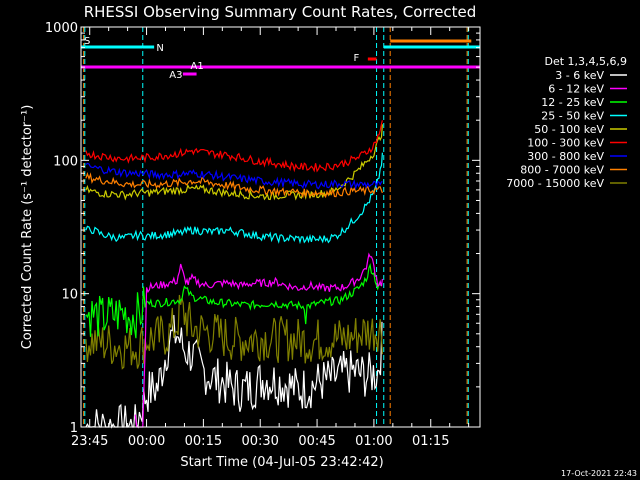 The width and height of the screenshot is (640, 480). Describe the element at coordinates (555, 183) in the screenshot. I see `legend-label-8: 7000 - 15000 keV` at that location.